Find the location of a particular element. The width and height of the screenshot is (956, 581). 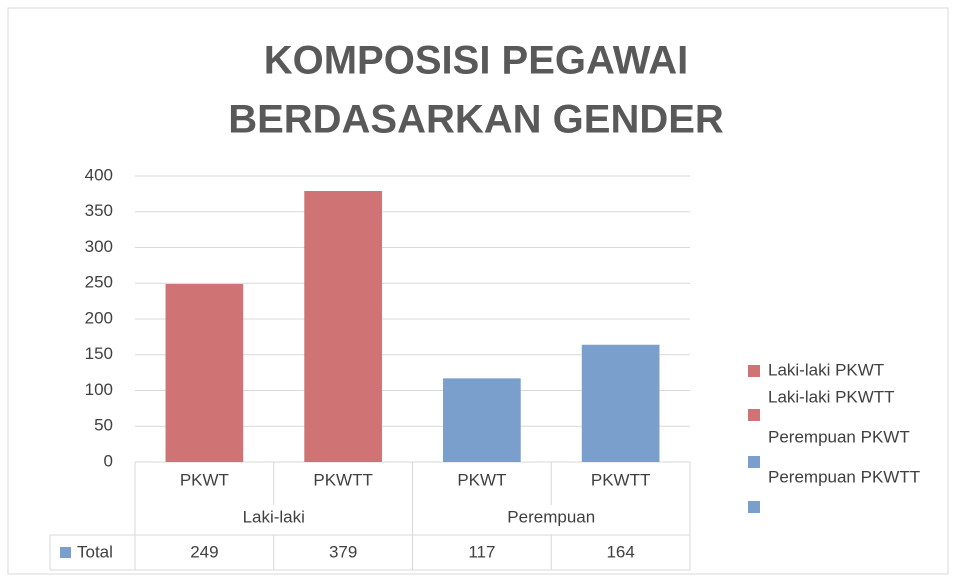

table-row-label: Total is located at coordinates (95, 551).